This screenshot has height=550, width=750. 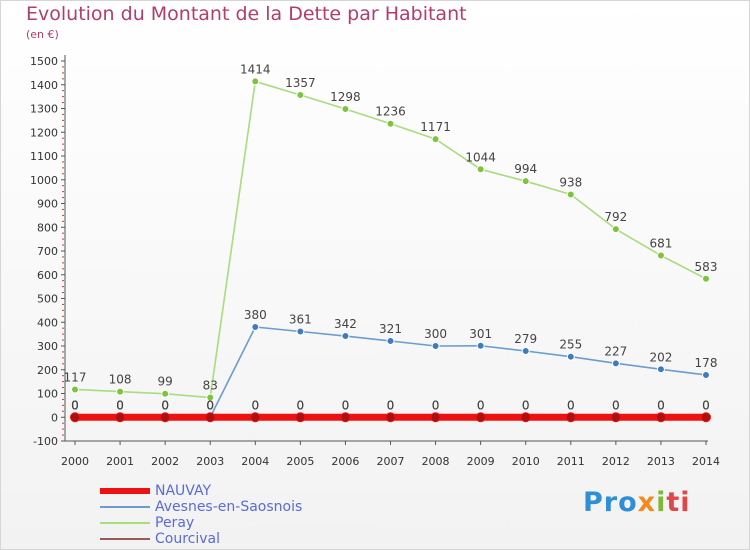 What do you see at coordinates (610, 502) in the screenshot?
I see `logo-part-1: Pro` at bounding box center [610, 502].